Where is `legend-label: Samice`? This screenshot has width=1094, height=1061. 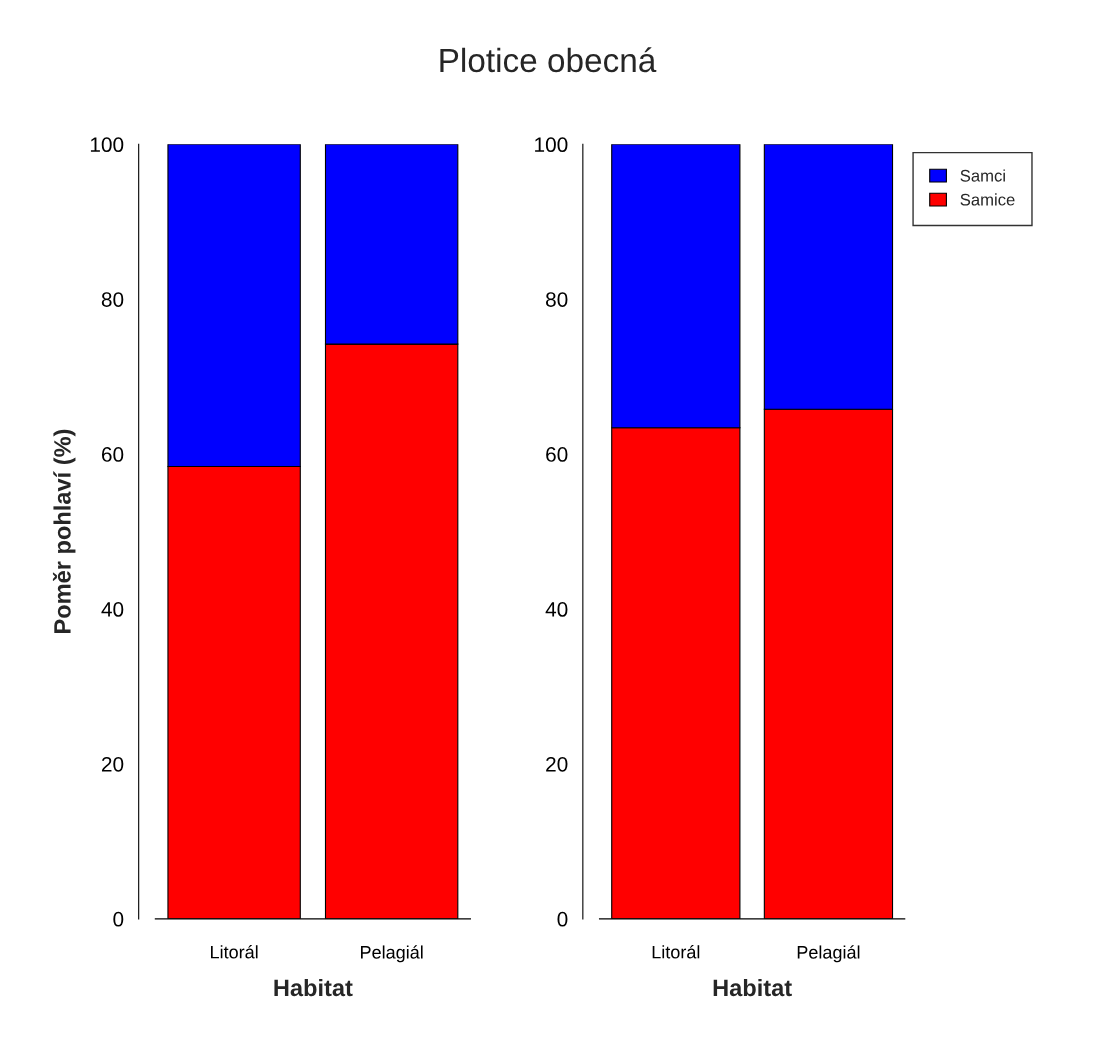 legend-label: Samice is located at coordinates (987, 199).